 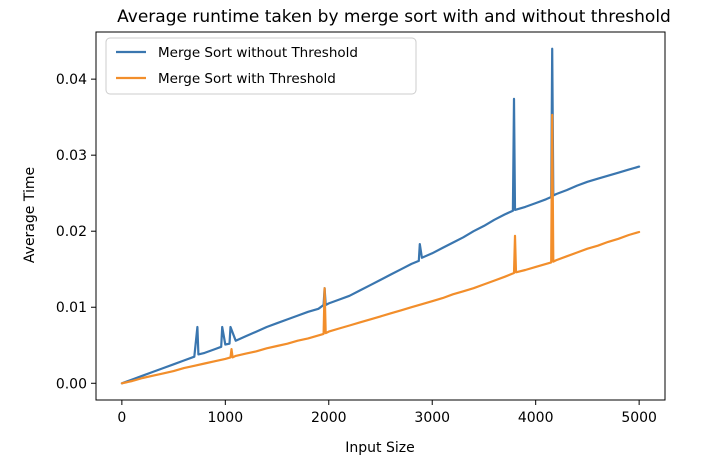 What do you see at coordinates (71, 232) in the screenshot?
I see `y-tick-label: 0.02` at bounding box center [71, 232].